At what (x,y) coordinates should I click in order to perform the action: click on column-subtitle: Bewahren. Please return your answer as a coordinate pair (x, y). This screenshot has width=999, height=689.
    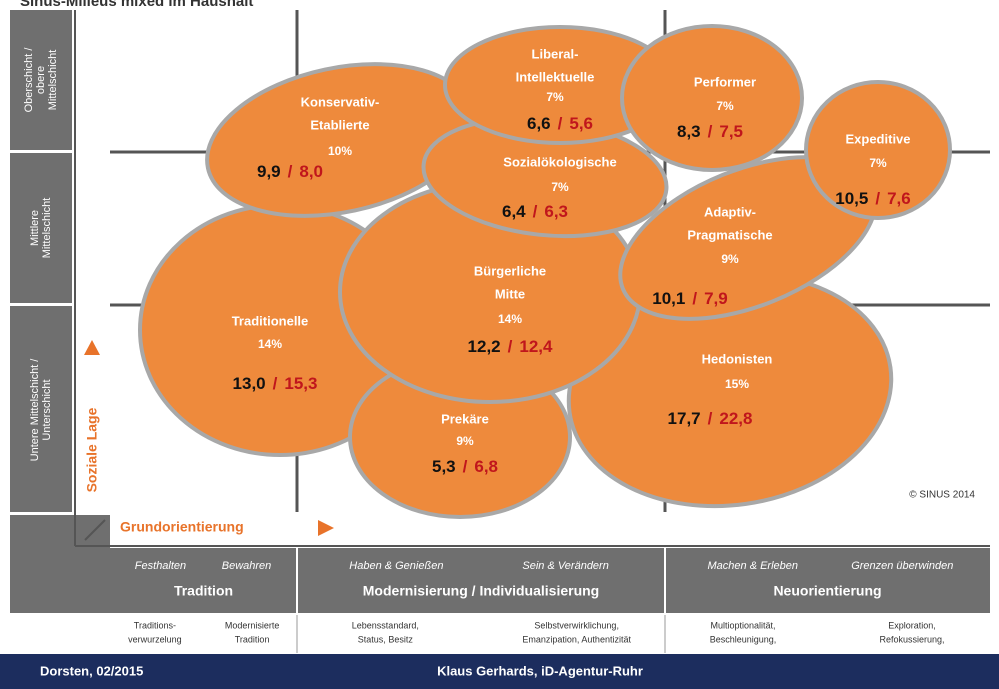
    Looking at the image, I should click on (247, 566).